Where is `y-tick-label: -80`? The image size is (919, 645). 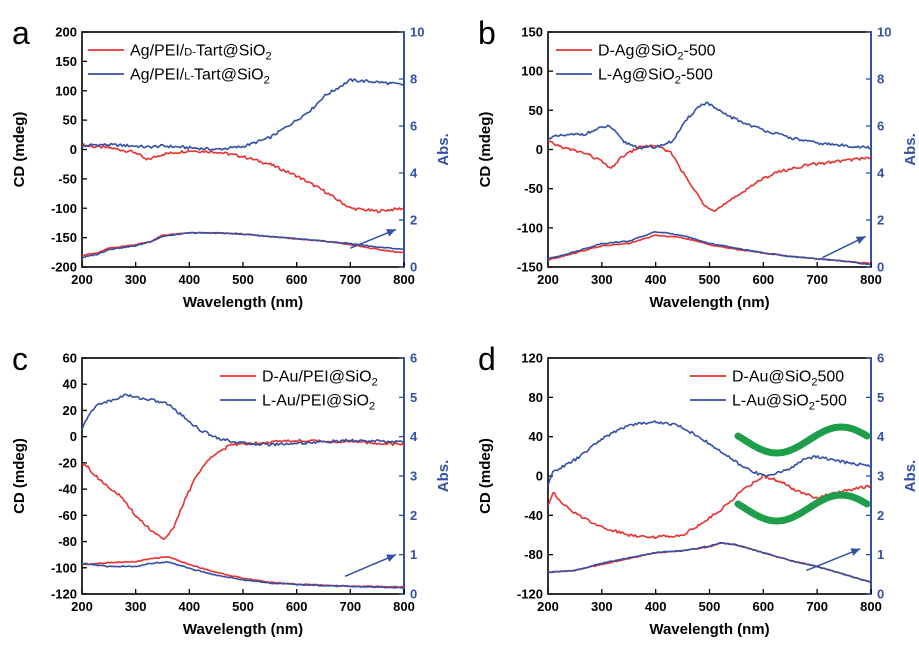 y-tick-label: -80 is located at coordinates (67, 541).